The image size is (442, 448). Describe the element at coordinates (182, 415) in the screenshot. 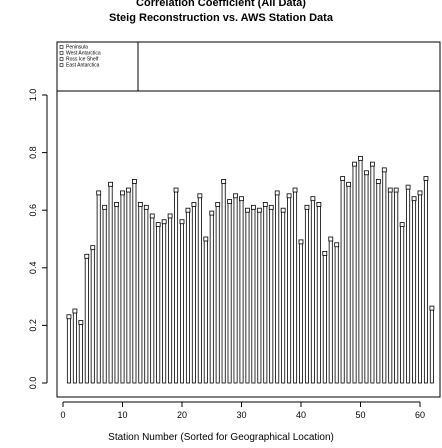

I see `x-tick-label: 20` at that location.